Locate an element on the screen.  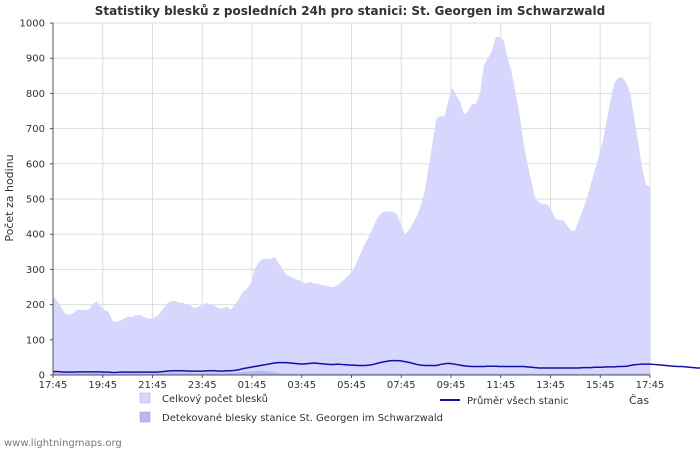
legend-swatch-total is located at coordinates (145, 398).